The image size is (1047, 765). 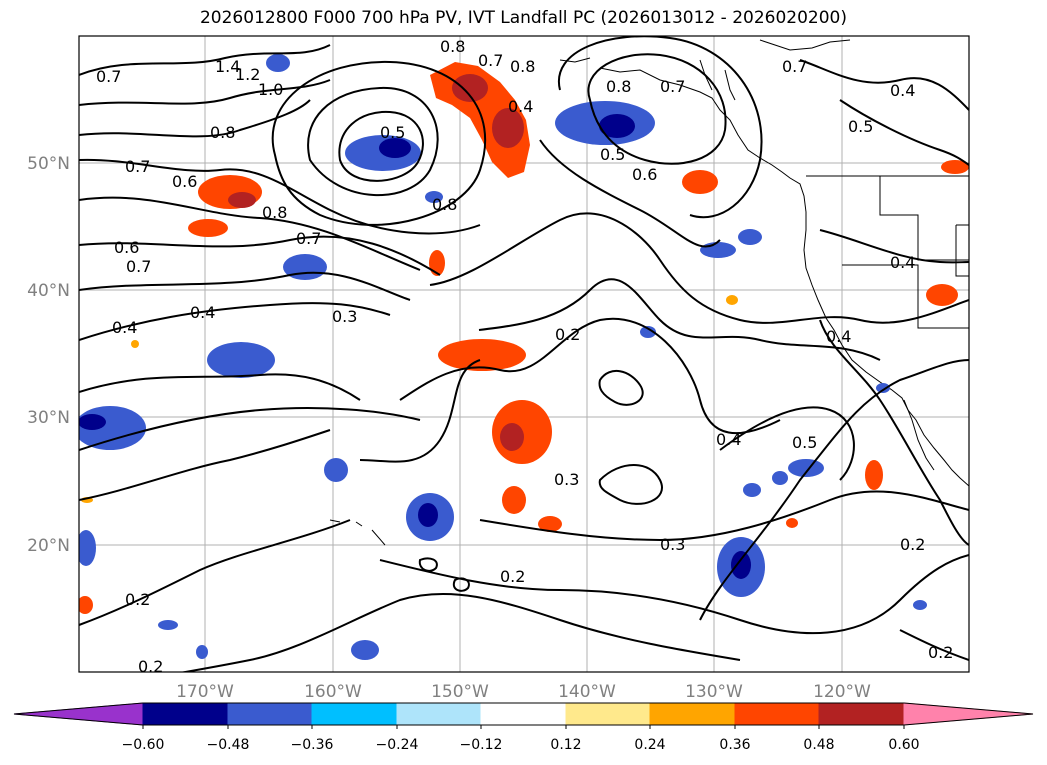 I want to click on contour-label: 1.4, so click(x=227, y=66).